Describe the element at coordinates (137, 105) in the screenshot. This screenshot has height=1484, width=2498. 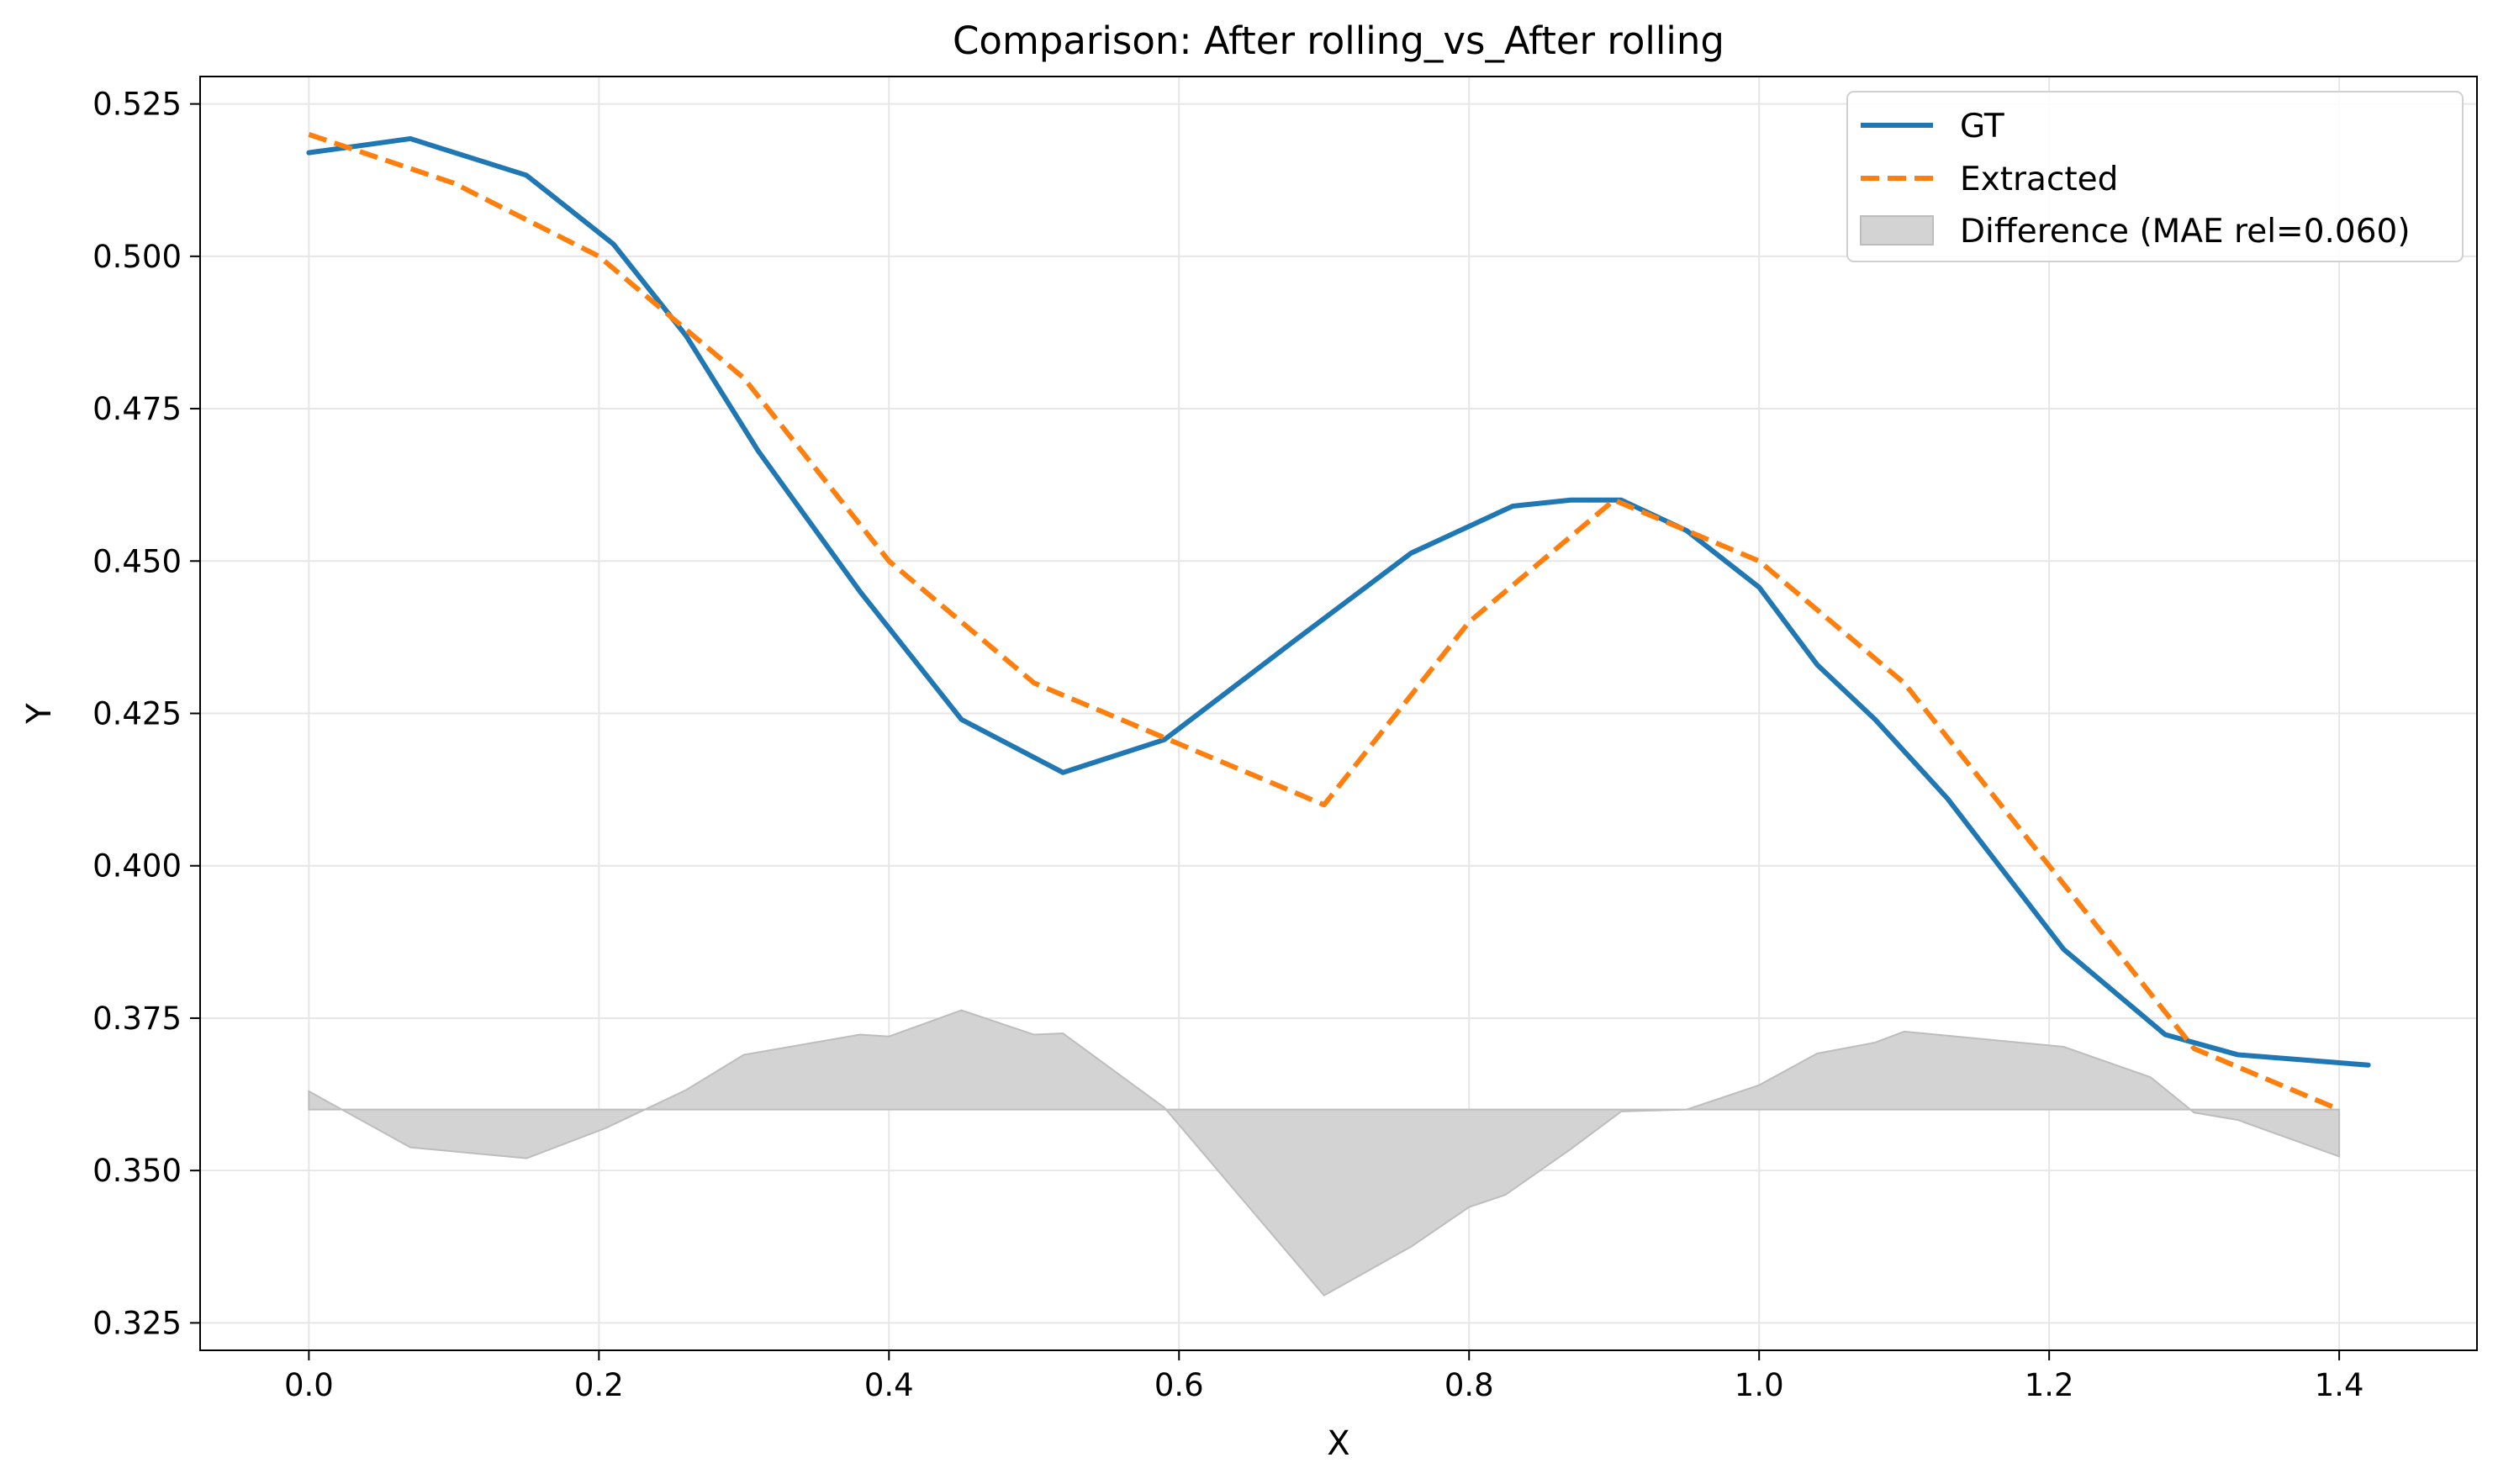
I see `y-tick-label: 0.525` at that location.